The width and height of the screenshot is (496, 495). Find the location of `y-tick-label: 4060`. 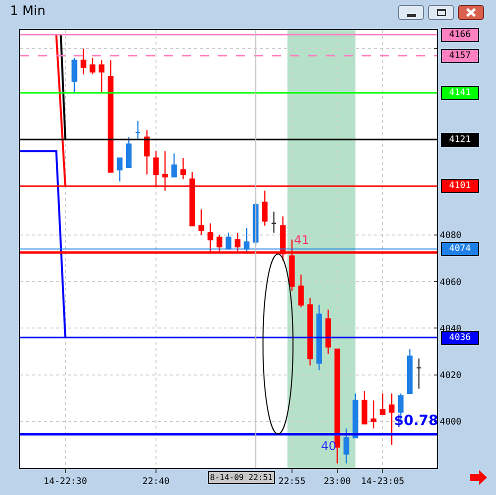

y-tick-label: 4060 is located at coordinates (451, 283).